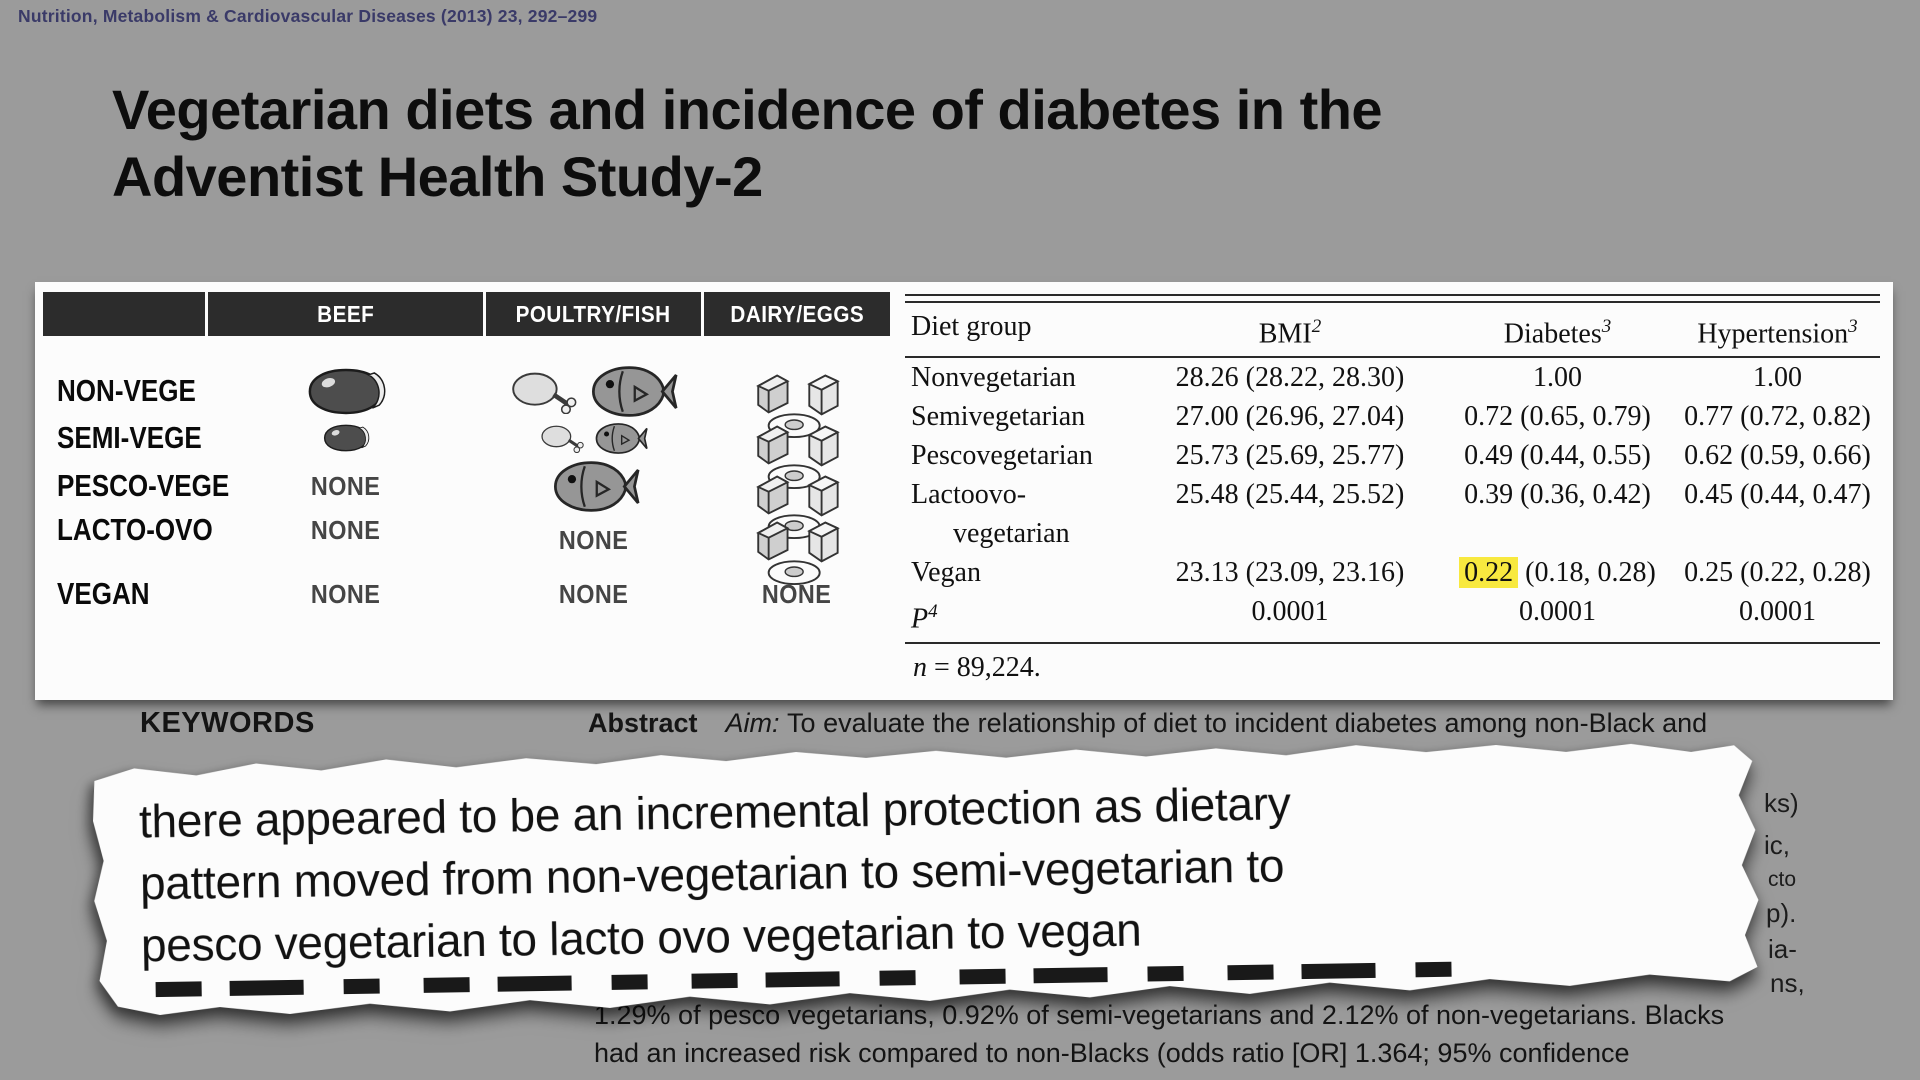  What do you see at coordinates (126, 390) in the screenshot?
I see `row-label: NON-VEGE` at bounding box center [126, 390].